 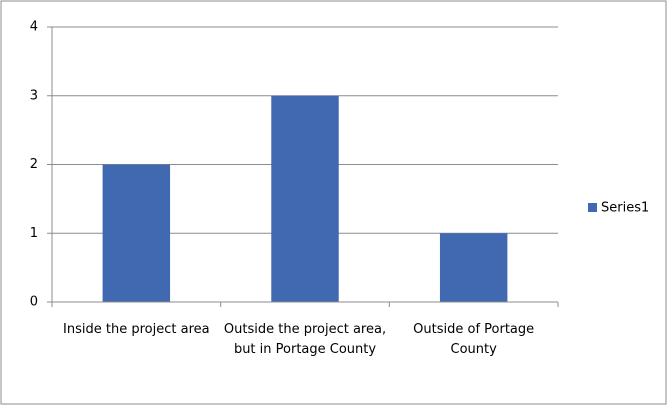 I want to click on x-tick-label: Outside of Portage County, so click(x=474, y=339).